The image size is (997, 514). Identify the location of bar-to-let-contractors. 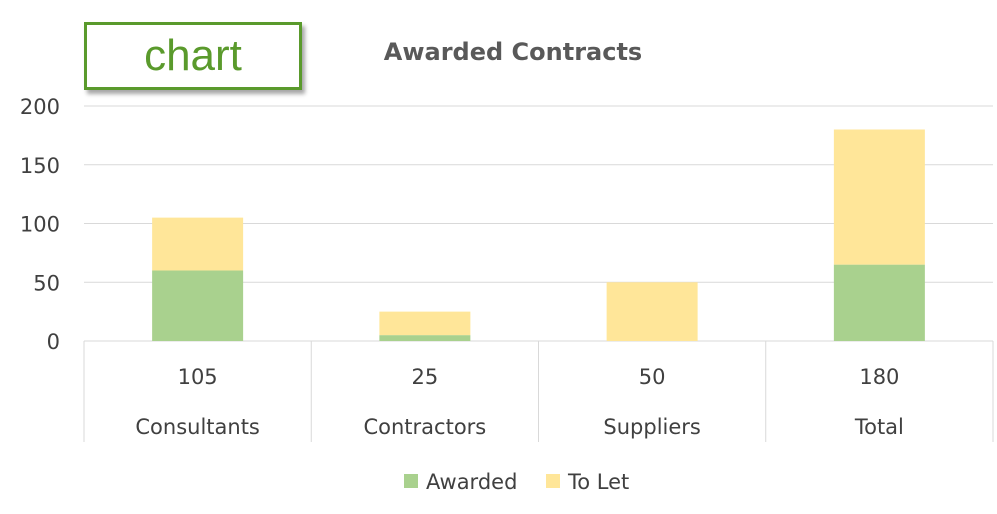
(425, 323).